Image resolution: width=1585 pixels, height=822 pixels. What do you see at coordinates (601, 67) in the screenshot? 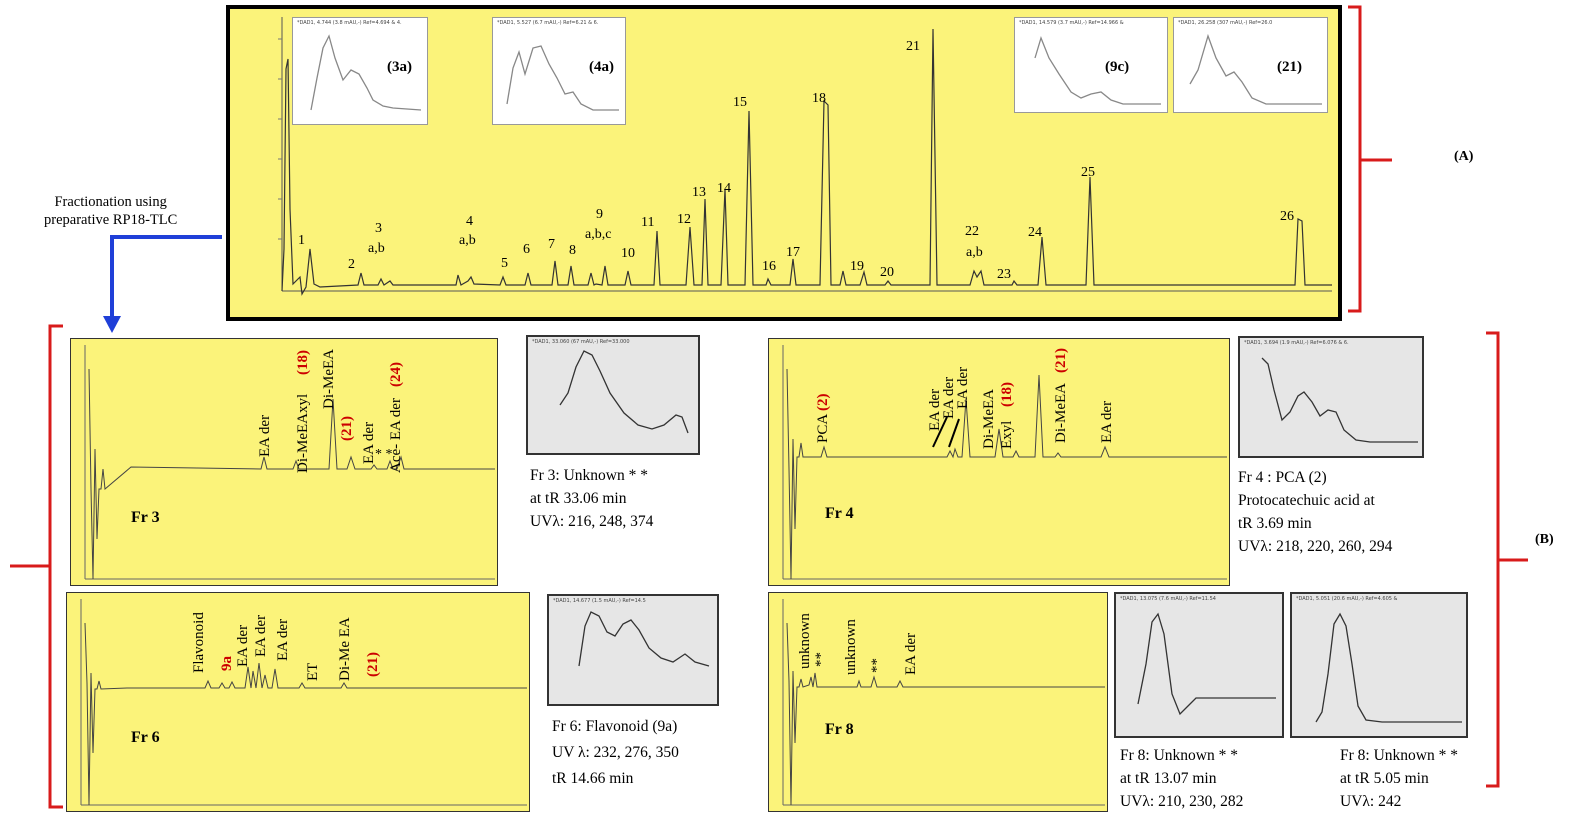
I see `uv-tag-4a: (4a)` at bounding box center [601, 67].